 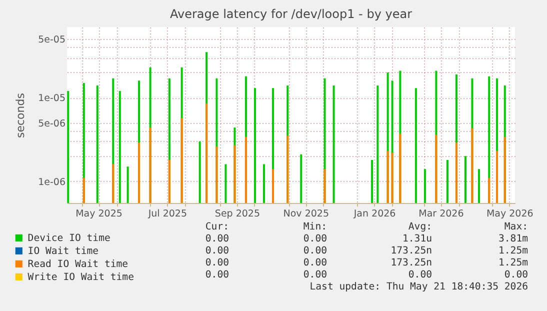 I want to click on x-tick-label: Nov 2025, so click(x=306, y=214).